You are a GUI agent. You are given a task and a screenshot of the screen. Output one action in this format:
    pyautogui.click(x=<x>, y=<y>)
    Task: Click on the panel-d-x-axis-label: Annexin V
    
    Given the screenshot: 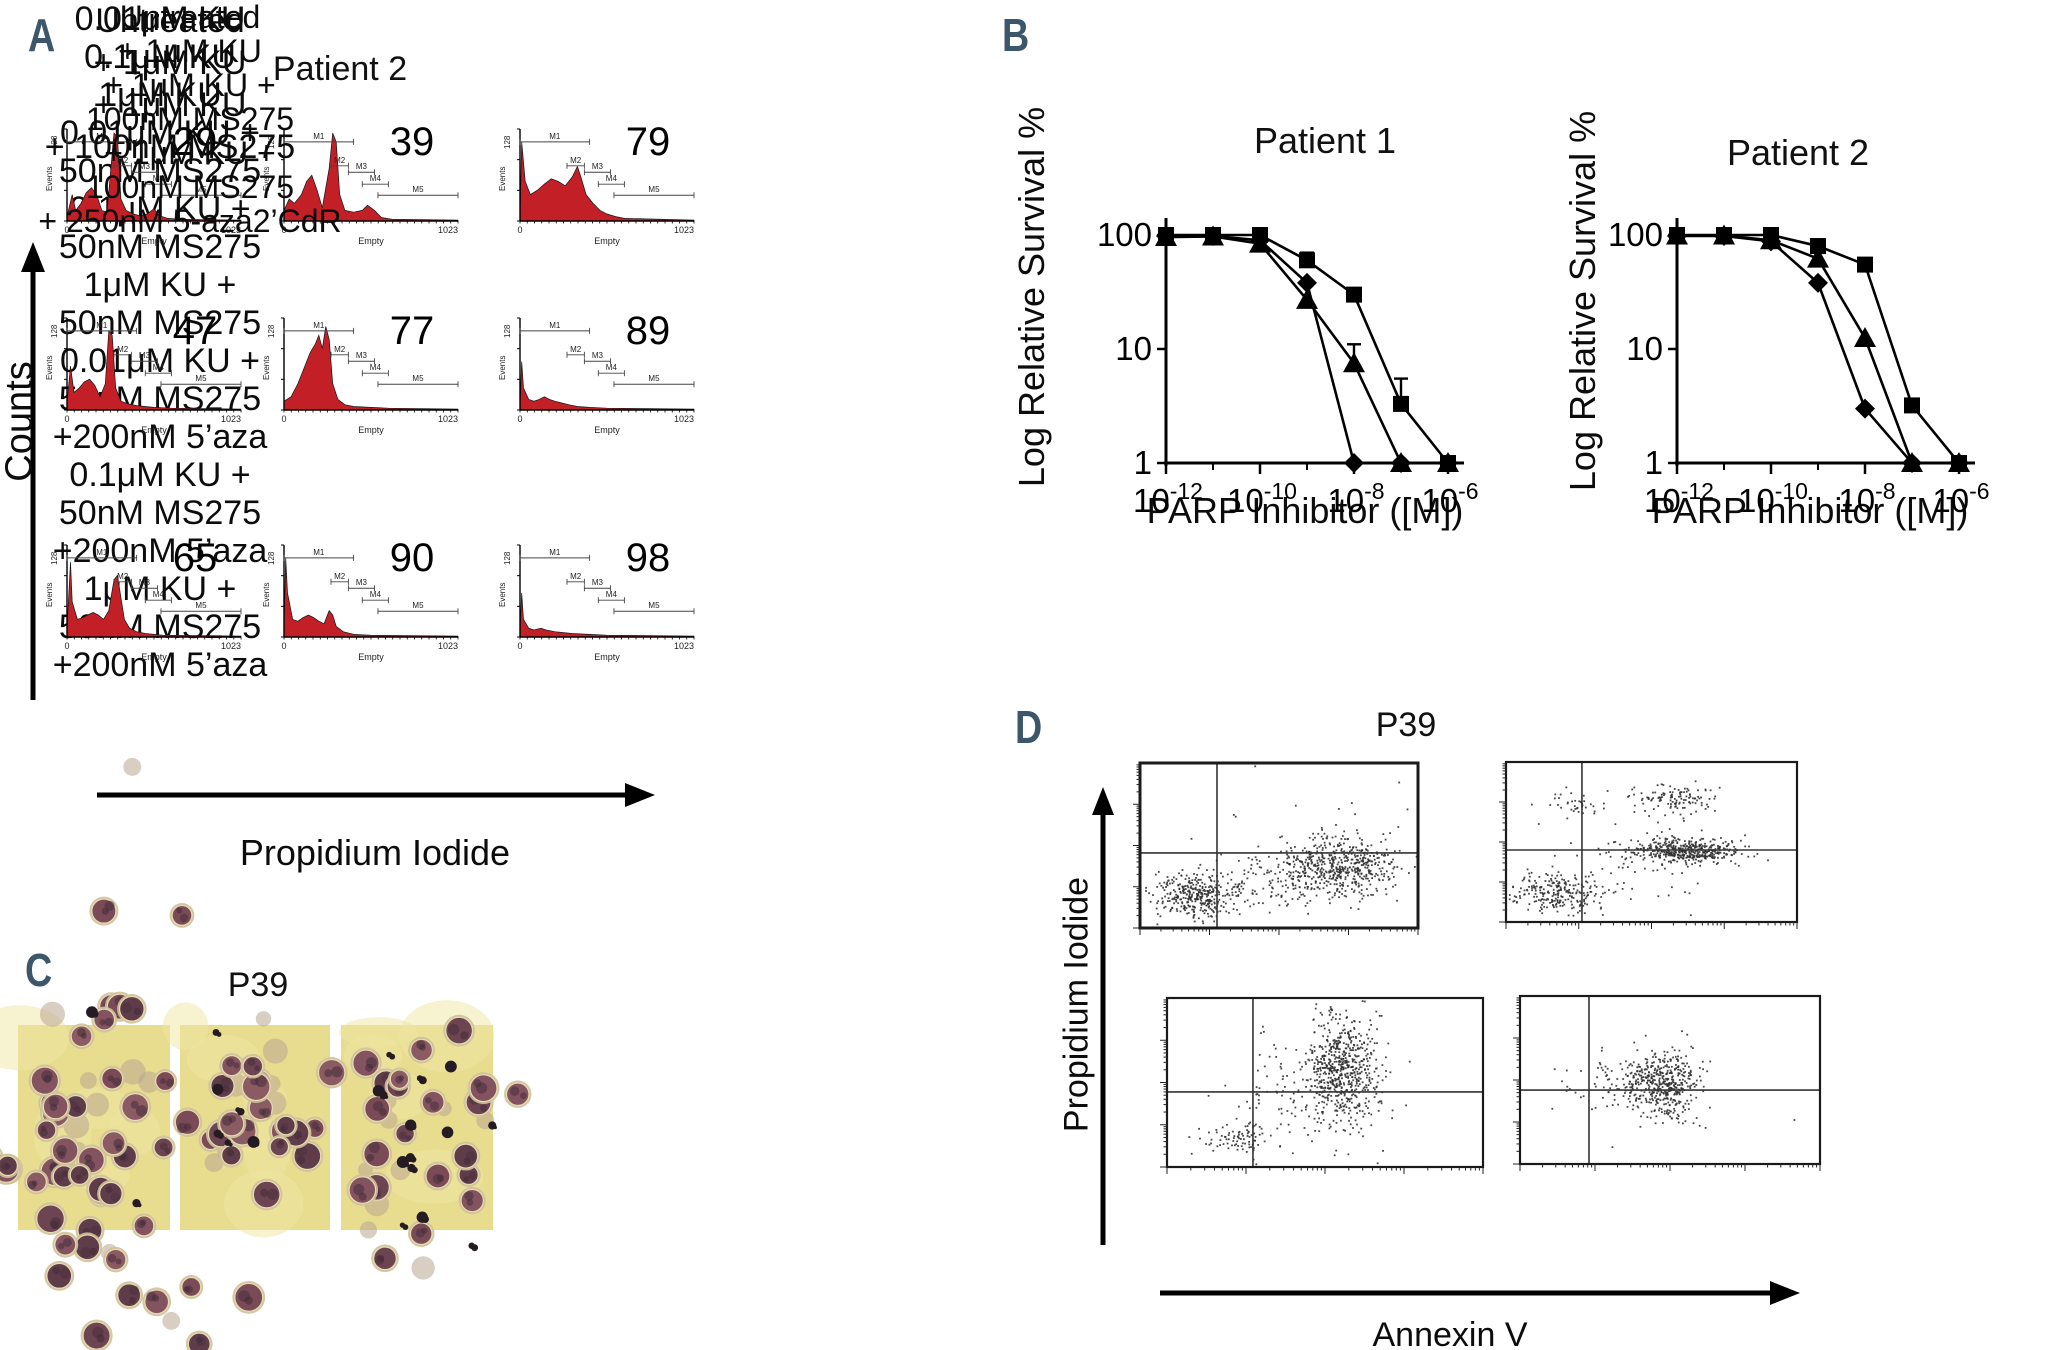 What is the action you would take?
    pyautogui.click(x=1450, y=1333)
    